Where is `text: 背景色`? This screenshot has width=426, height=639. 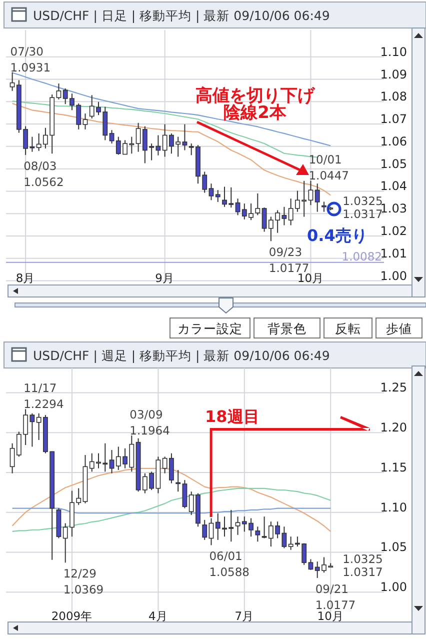 text: 背景色 is located at coordinates (287, 328).